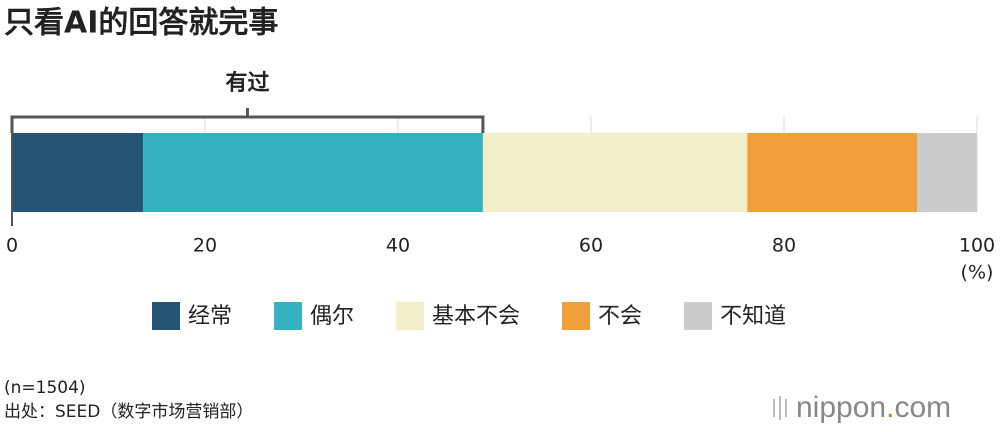 Image resolution: width=1000 pixels, height=432 pixels. What do you see at coordinates (141, 23) in the screenshot?
I see `chart-title: 只看AI的回答就完事` at bounding box center [141, 23].